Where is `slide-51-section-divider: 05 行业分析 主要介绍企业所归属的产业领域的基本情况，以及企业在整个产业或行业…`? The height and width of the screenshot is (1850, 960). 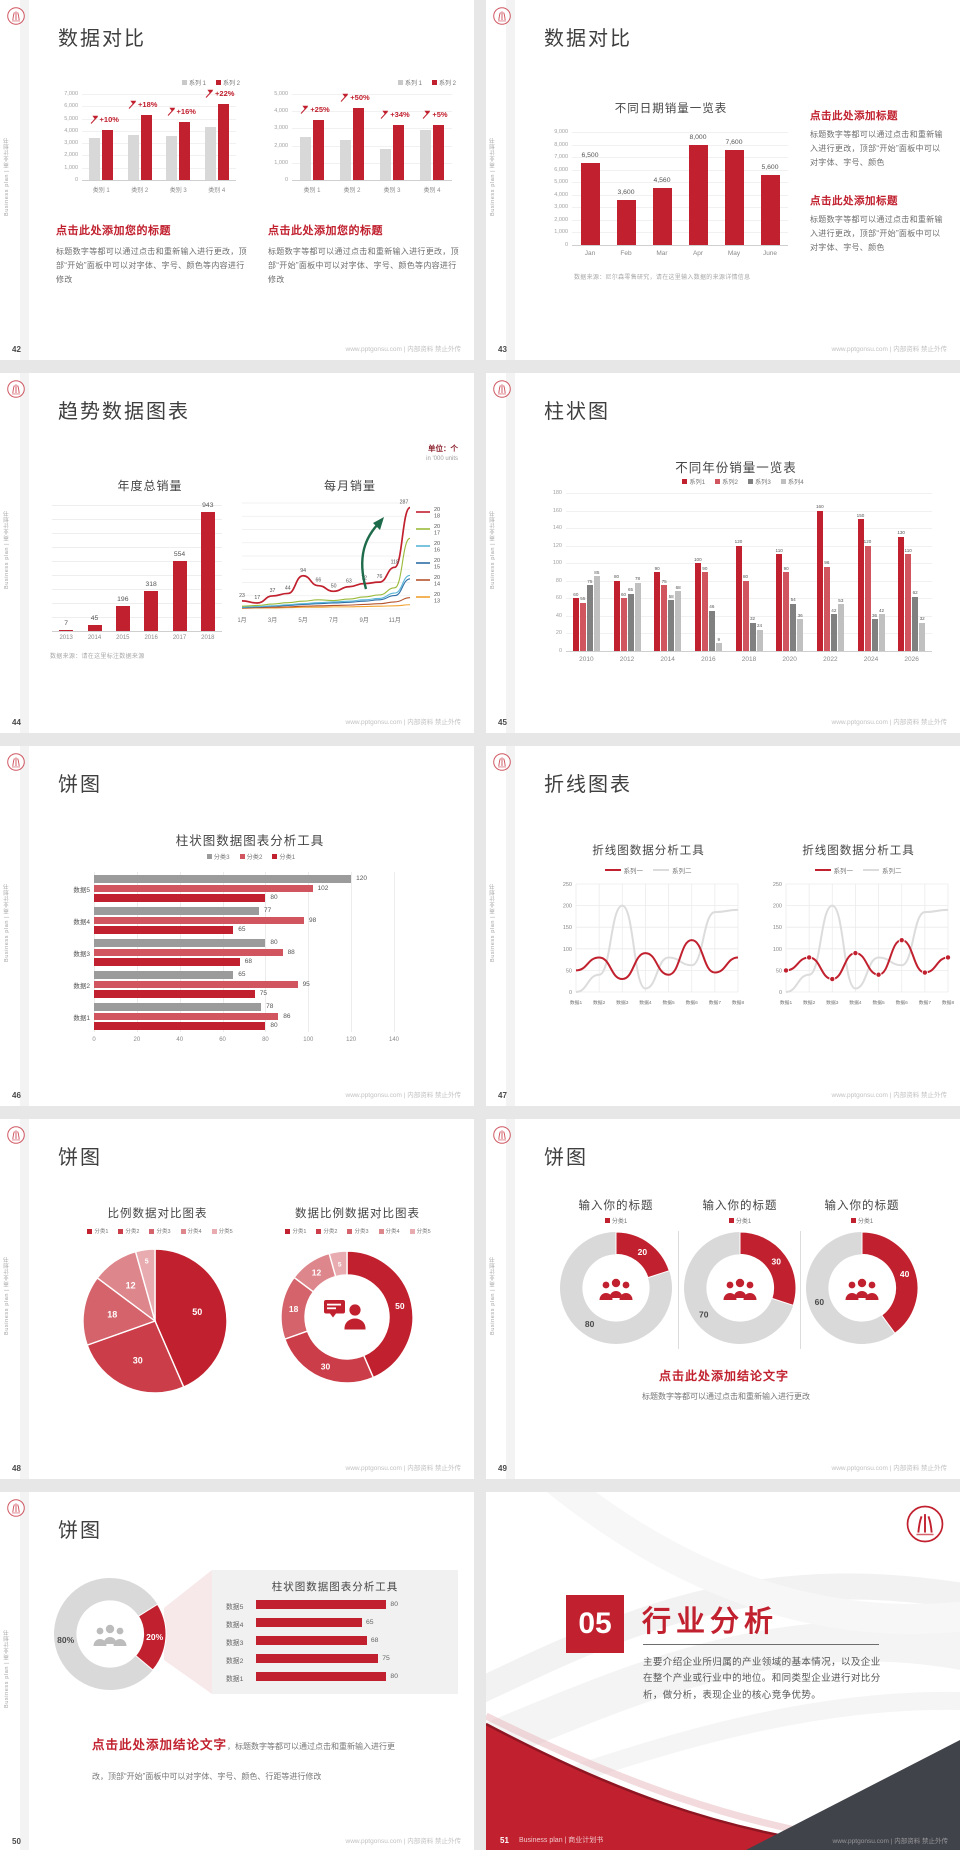
slide-51-section-divider: 05 行业分析 主要介绍企业所归属的产业领域的基本情况，以及企业在整个产业或行业… is located at coordinates (723, 1671).